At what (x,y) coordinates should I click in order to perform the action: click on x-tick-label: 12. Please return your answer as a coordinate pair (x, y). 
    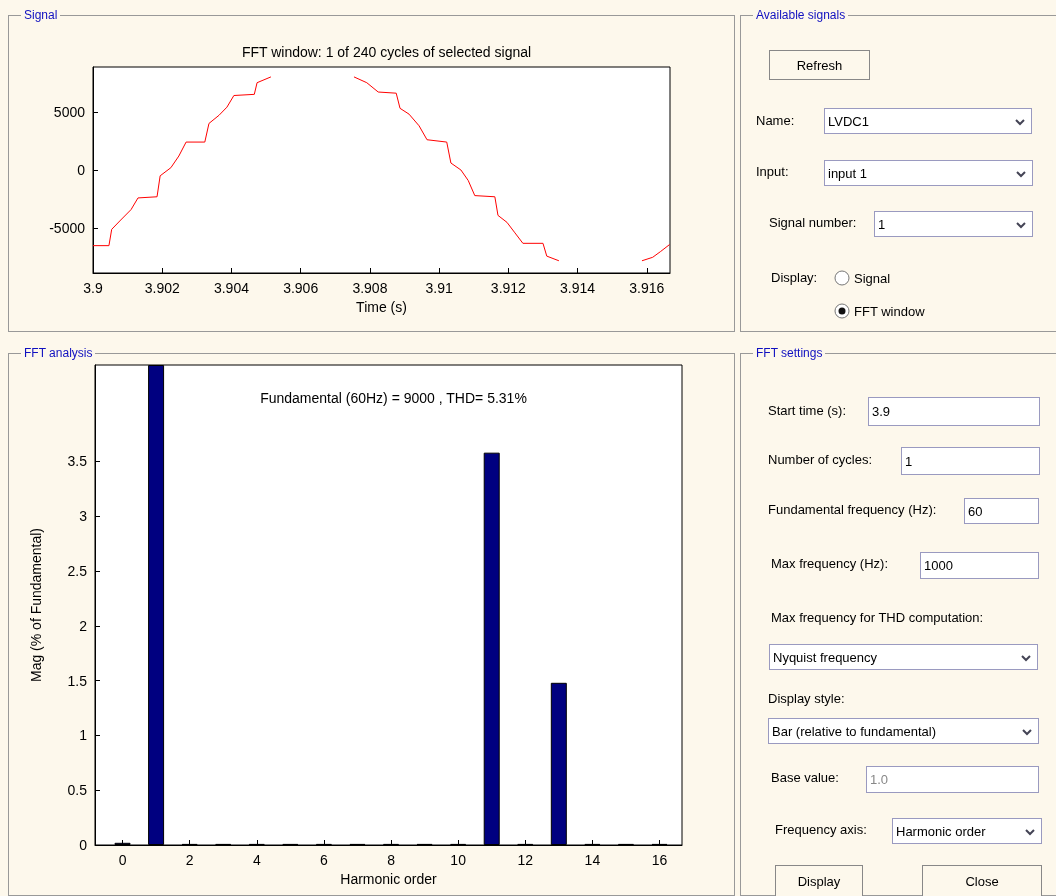
    Looking at the image, I should click on (525, 860).